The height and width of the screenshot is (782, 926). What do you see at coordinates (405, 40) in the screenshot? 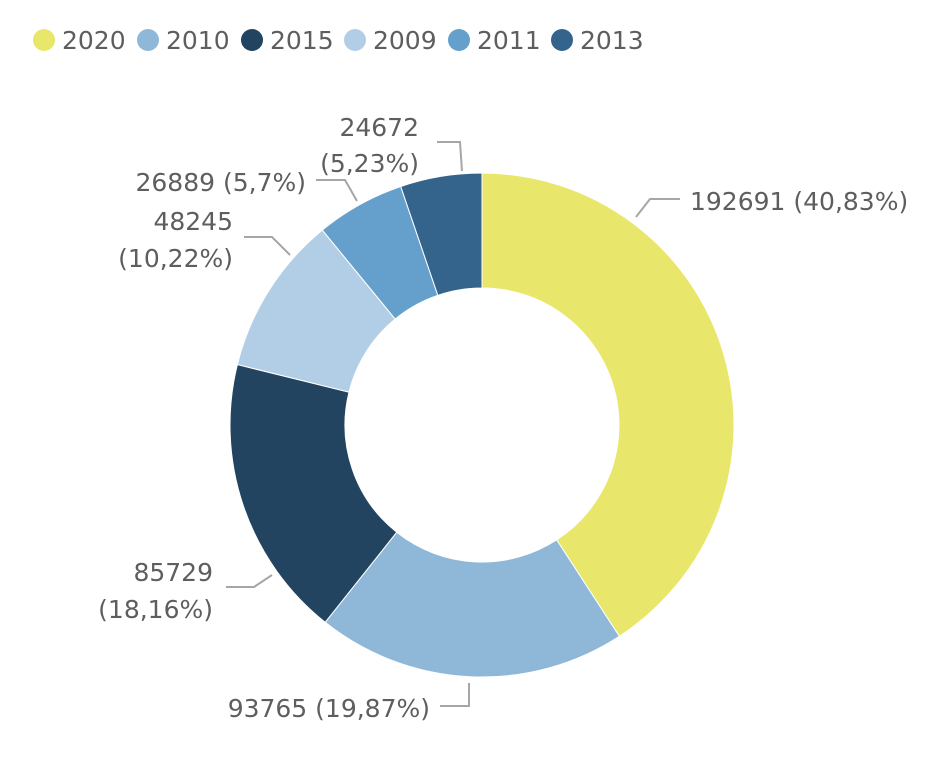
I see `legend-label: 2009` at bounding box center [405, 40].